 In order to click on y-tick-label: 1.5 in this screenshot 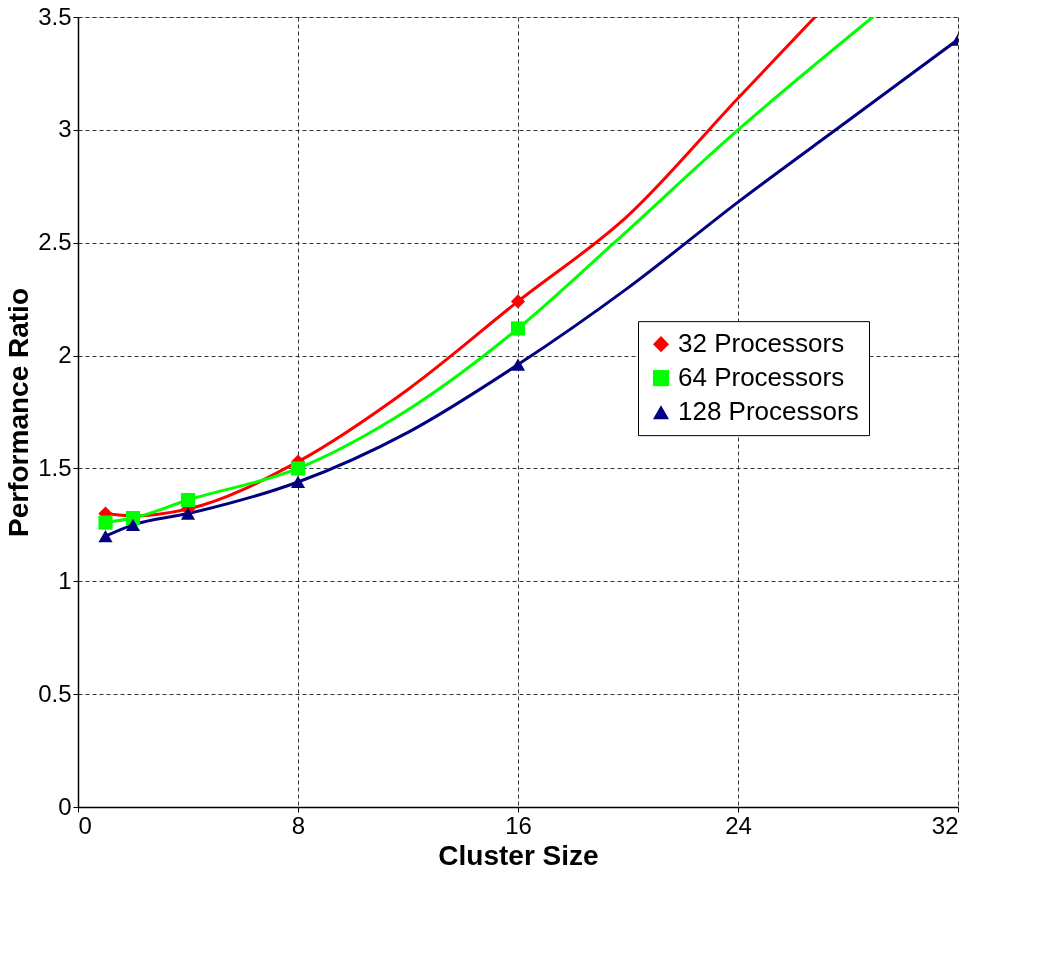, I will do `click(55, 467)`.